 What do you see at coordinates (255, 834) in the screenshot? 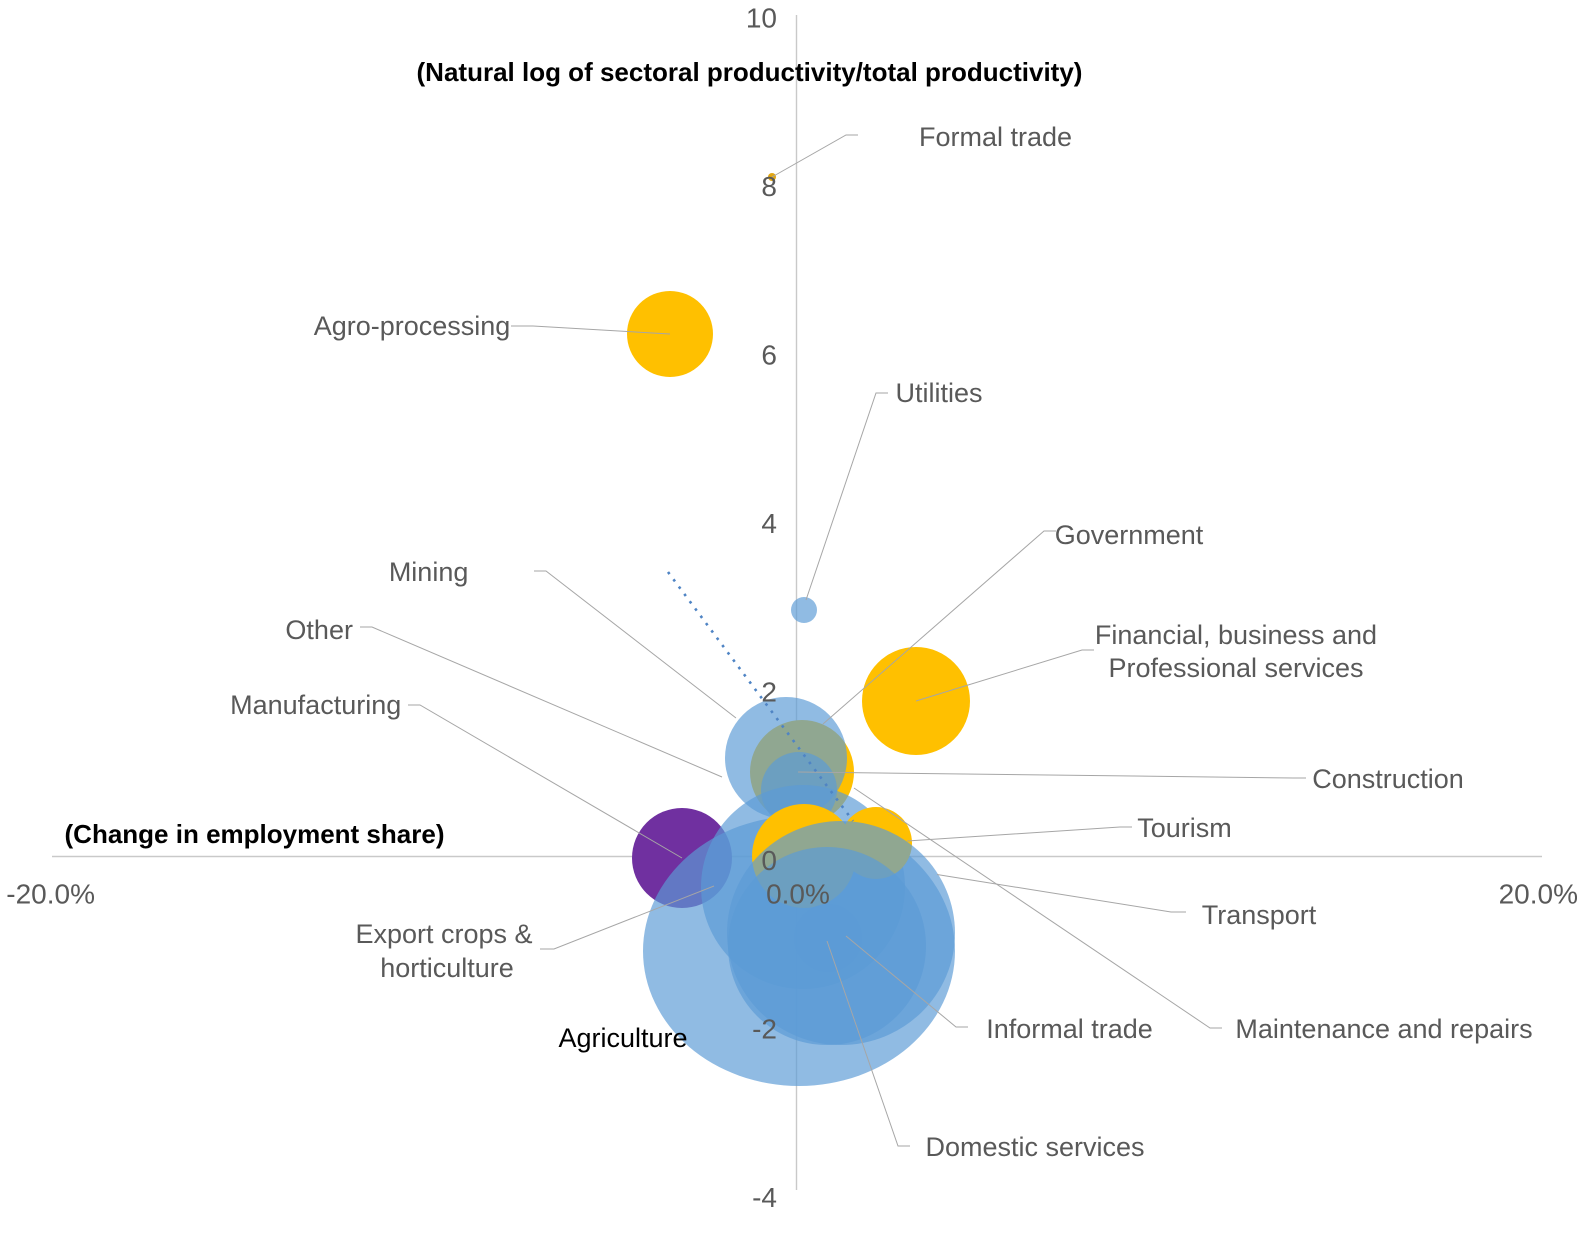
I see `svg-text: (Change in employment share)` at bounding box center [255, 834].